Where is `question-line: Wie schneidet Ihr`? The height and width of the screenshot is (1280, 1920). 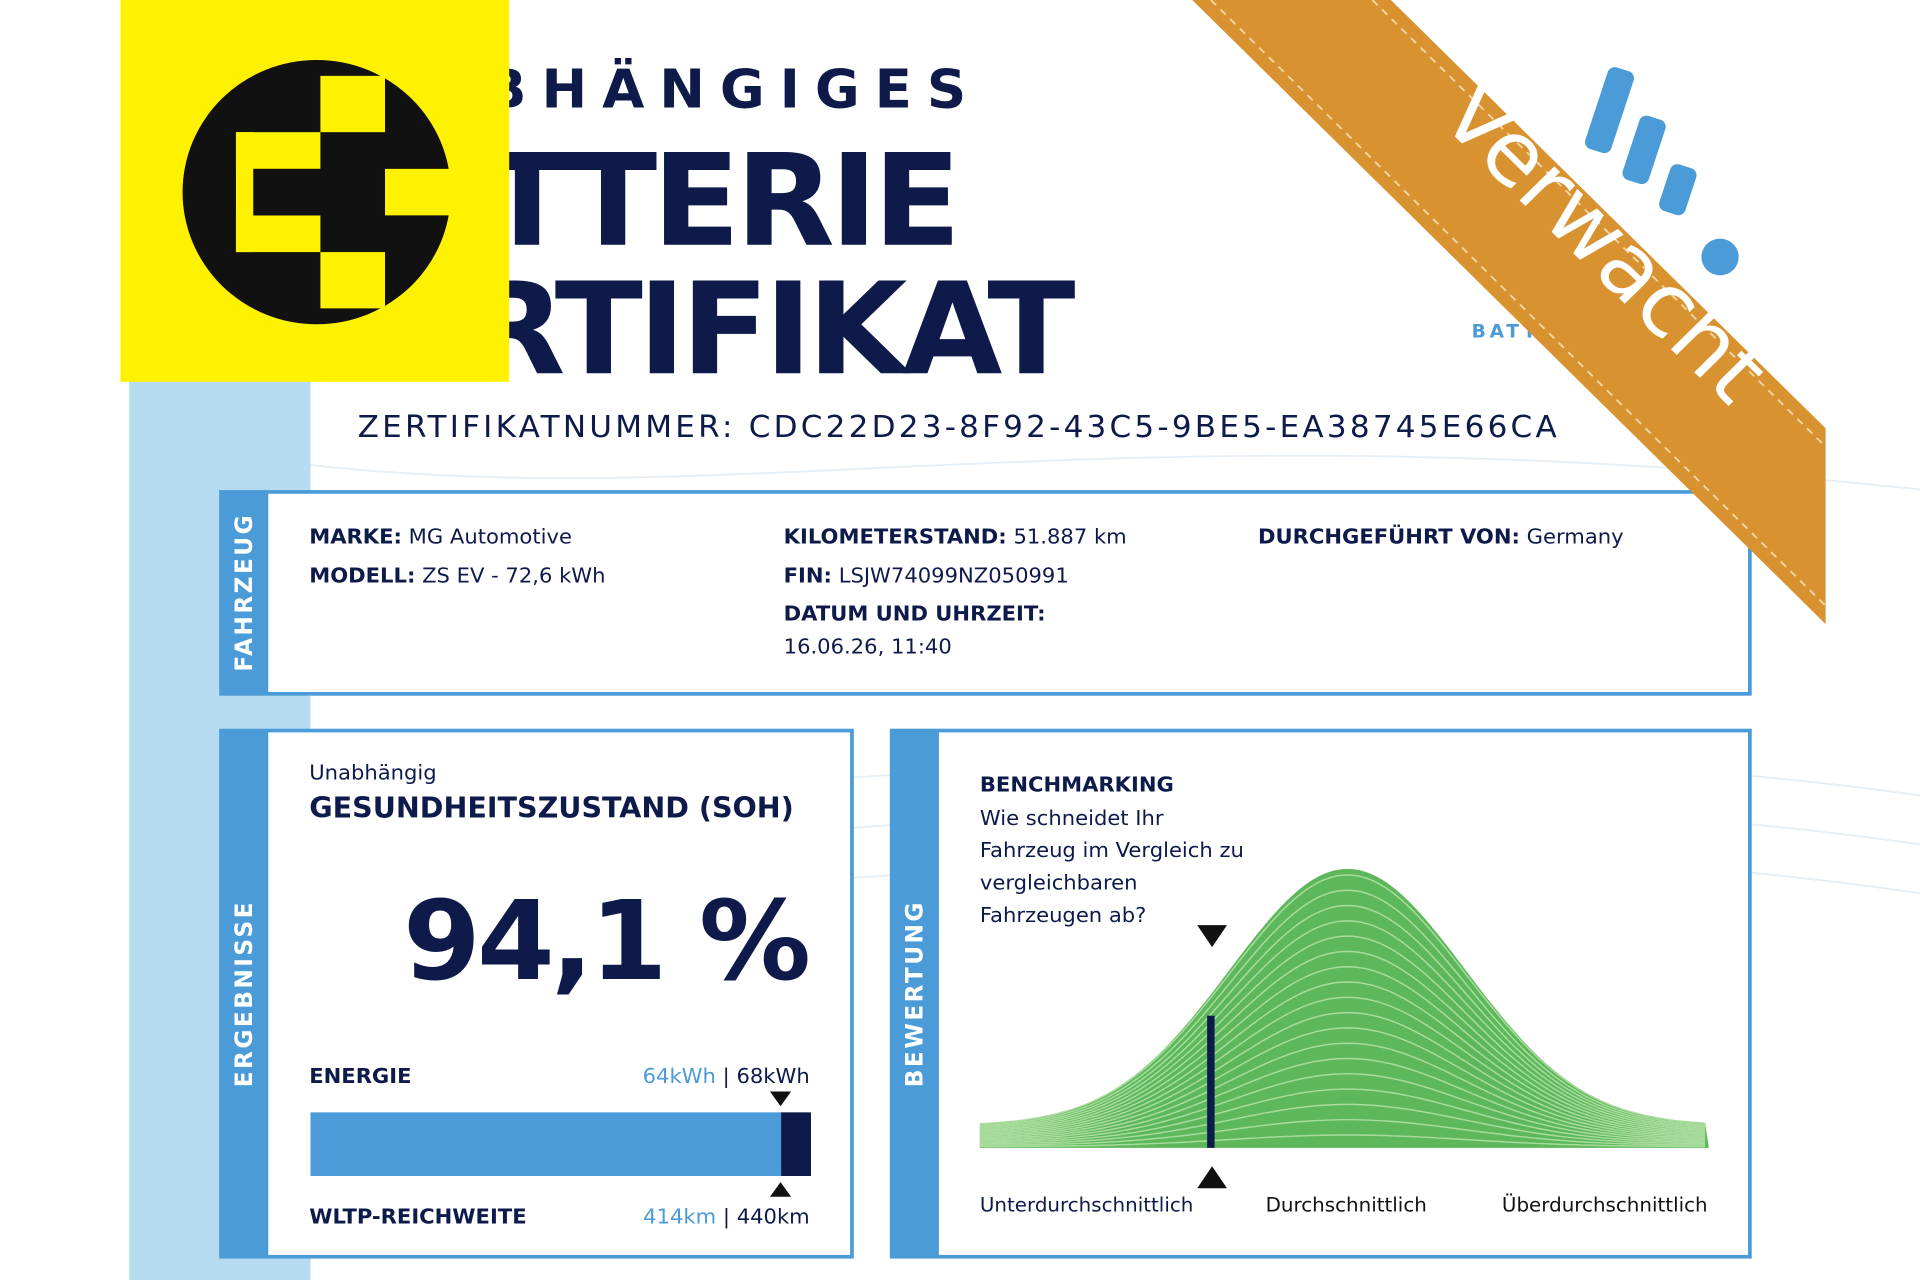 question-line: Wie schneidet Ihr is located at coordinates (1072, 818).